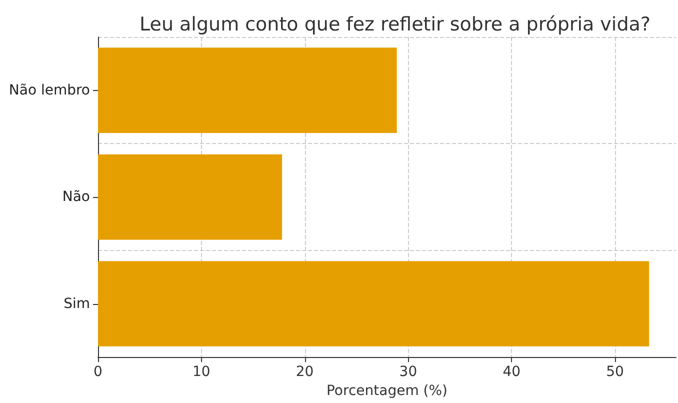 This screenshot has width=678, height=403. I want to click on x-tick-label: 40, so click(511, 372).